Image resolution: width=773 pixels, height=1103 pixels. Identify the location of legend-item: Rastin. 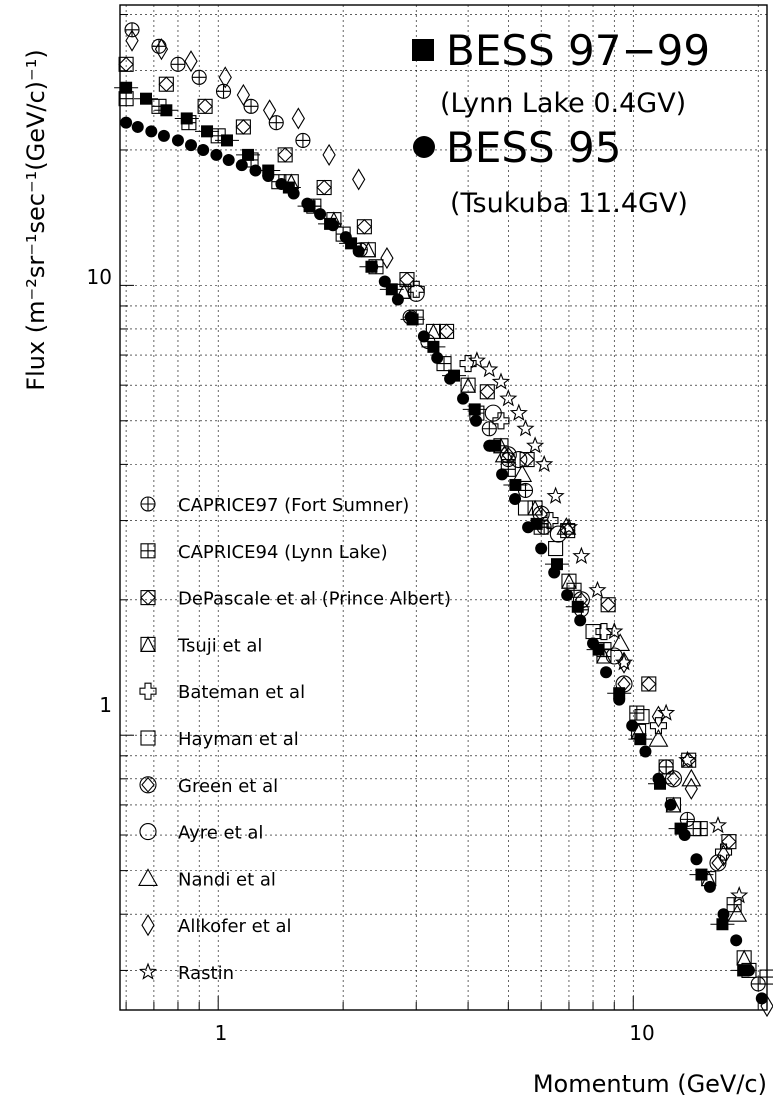
(186, 973).